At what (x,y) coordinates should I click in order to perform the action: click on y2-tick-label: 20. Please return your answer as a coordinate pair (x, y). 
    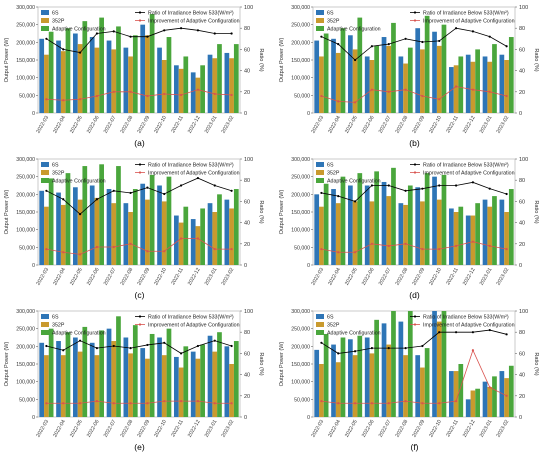
    Looking at the image, I should click on (247, 93).